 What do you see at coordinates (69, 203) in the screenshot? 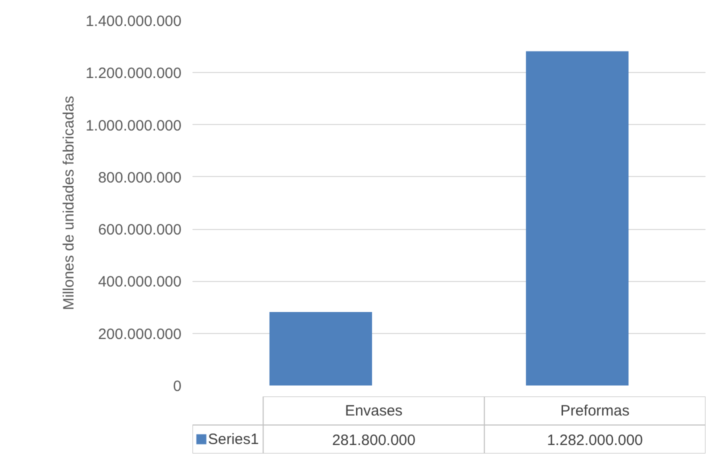
I see `y-axis-title: Millones de unidades fabricadas` at bounding box center [69, 203].